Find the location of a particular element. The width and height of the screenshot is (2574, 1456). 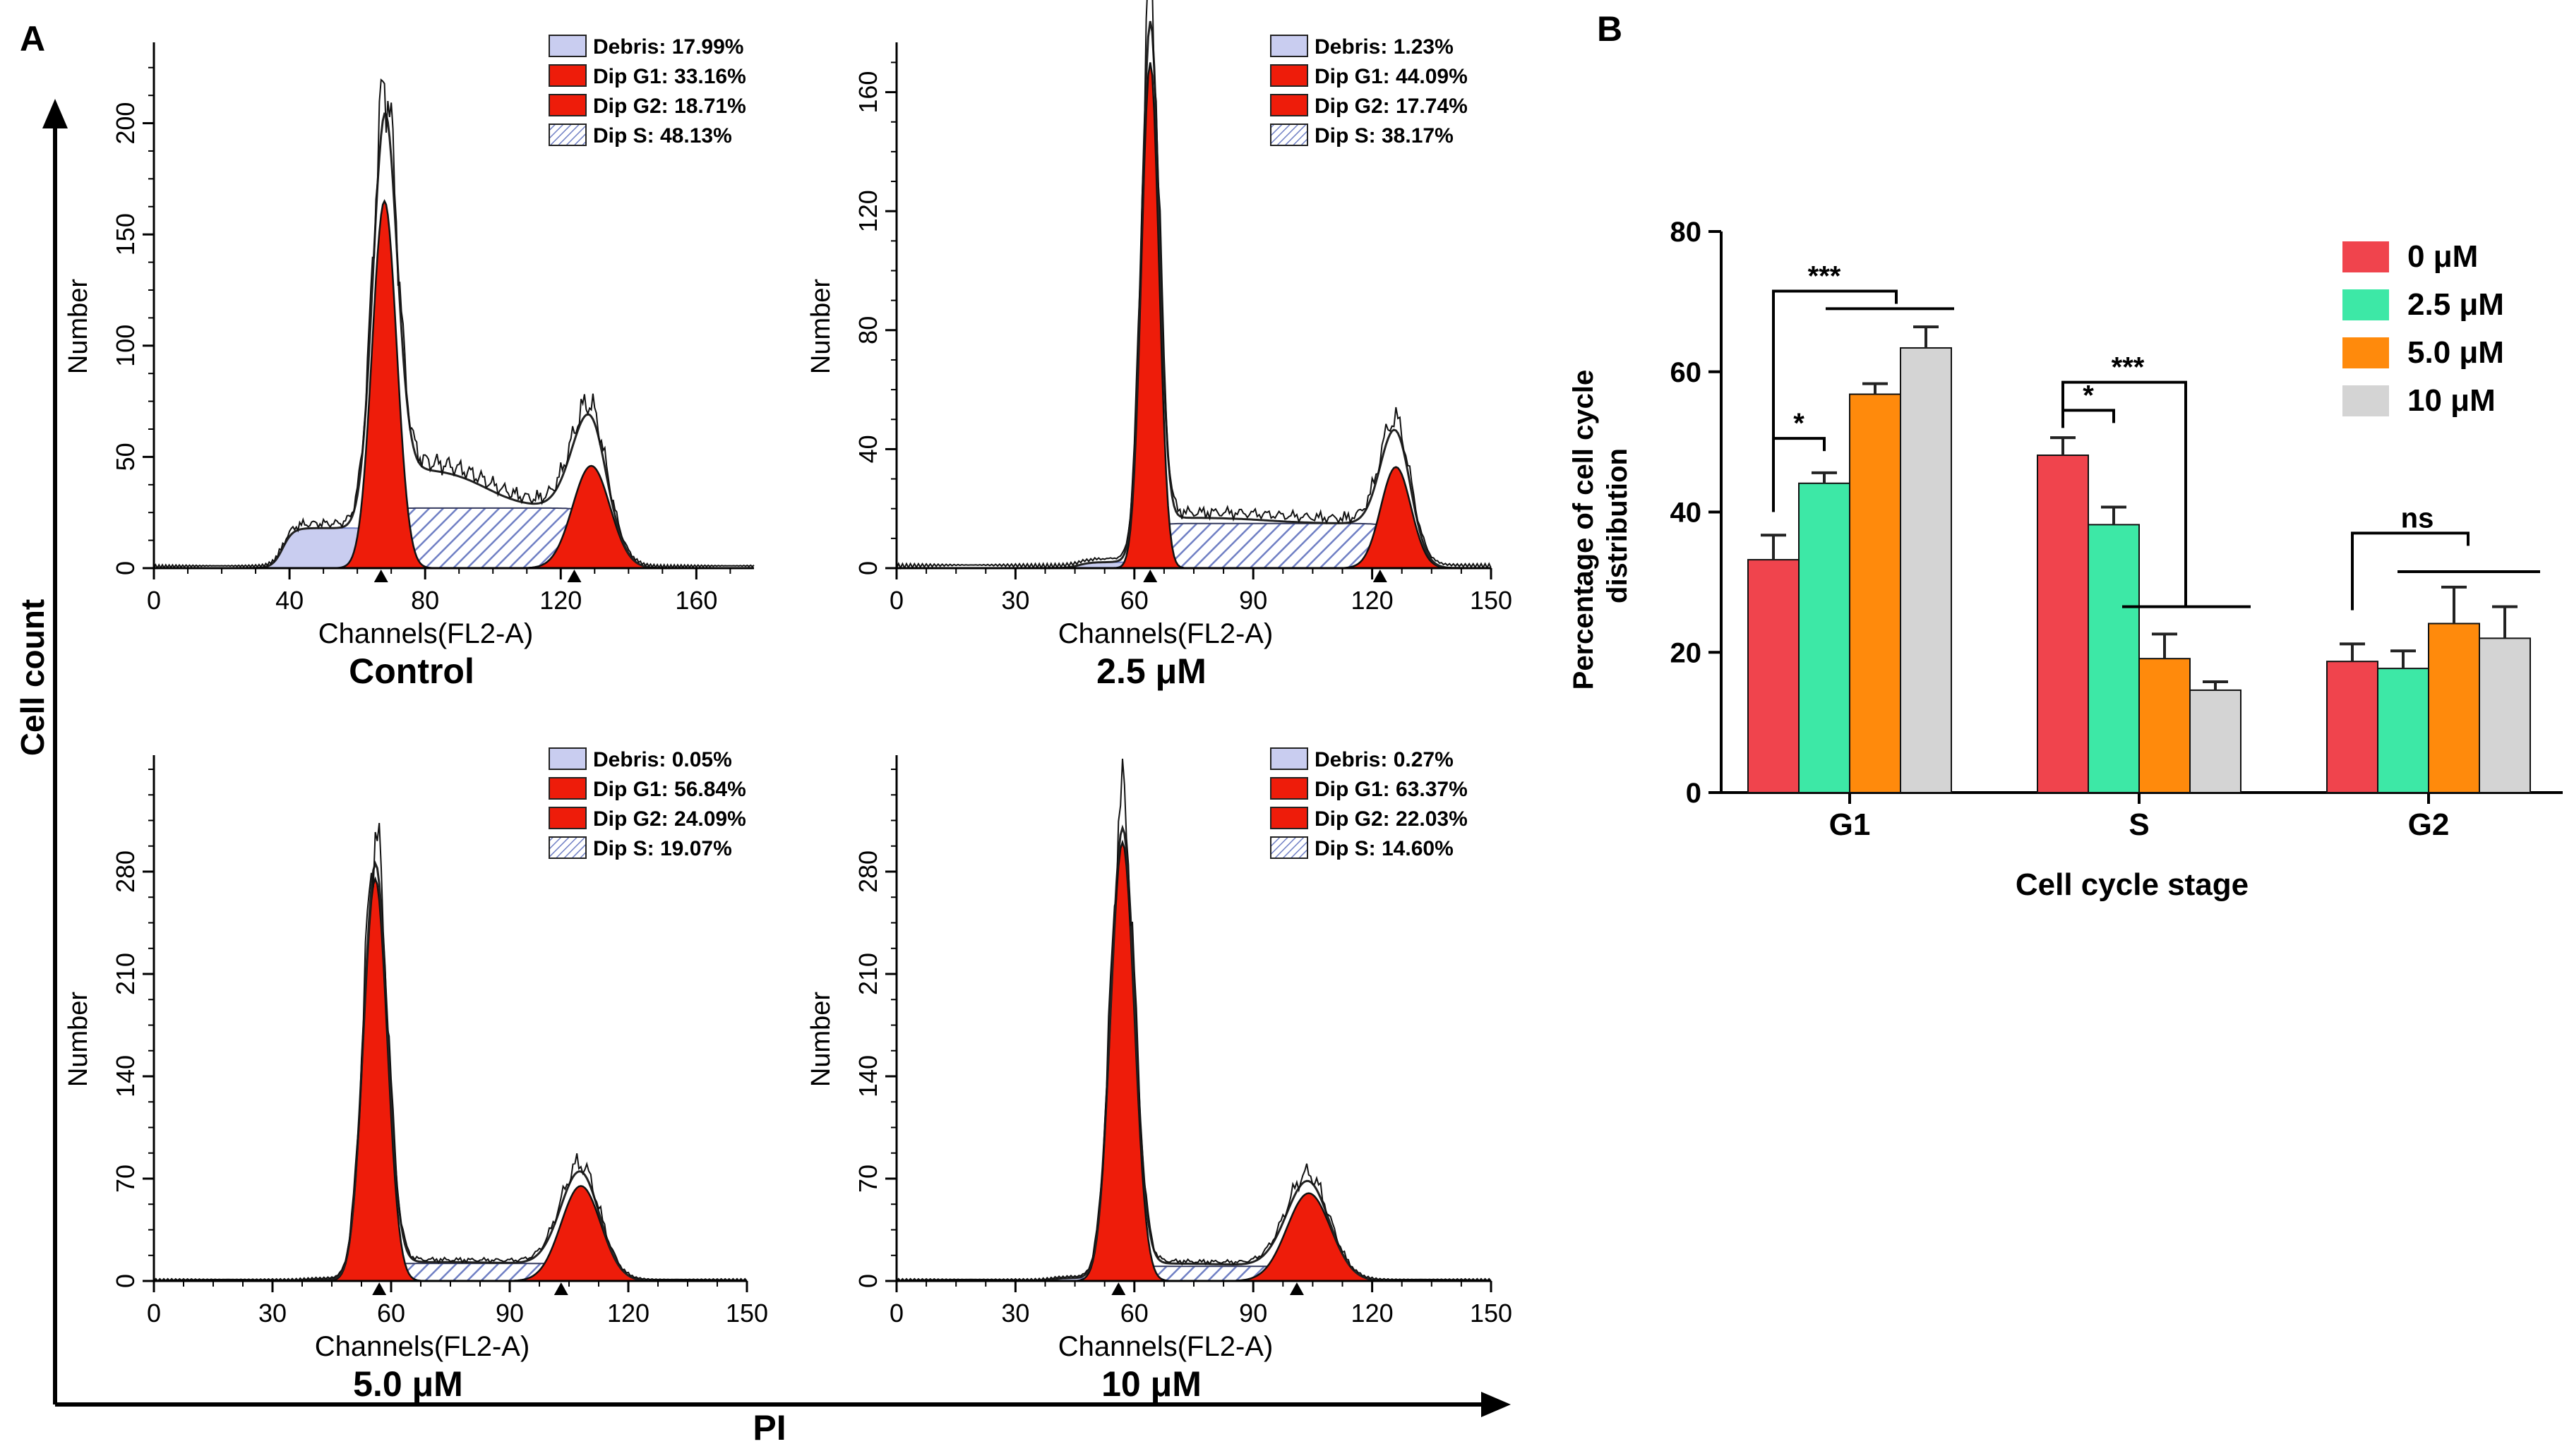

hist-x-tick-label: 160 is located at coordinates (696, 600).